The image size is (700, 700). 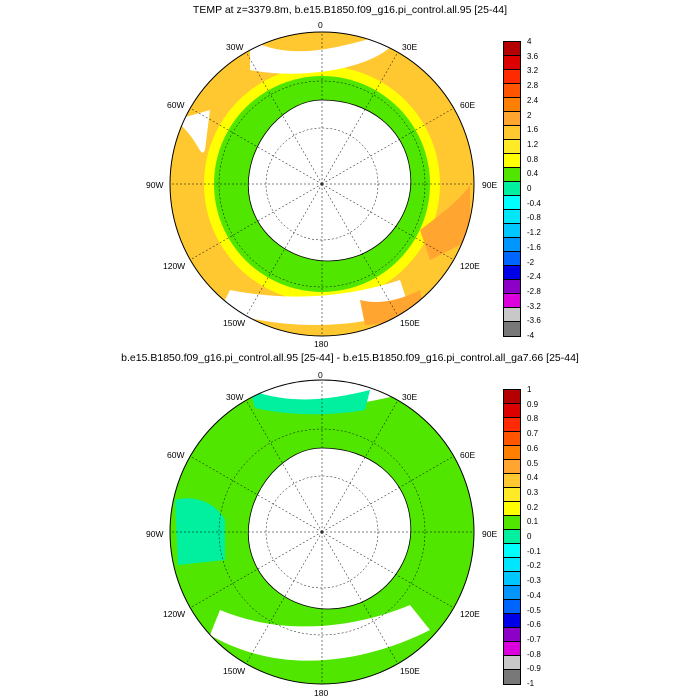 I want to click on p2-lon-120w: 120W, so click(x=174, y=614).